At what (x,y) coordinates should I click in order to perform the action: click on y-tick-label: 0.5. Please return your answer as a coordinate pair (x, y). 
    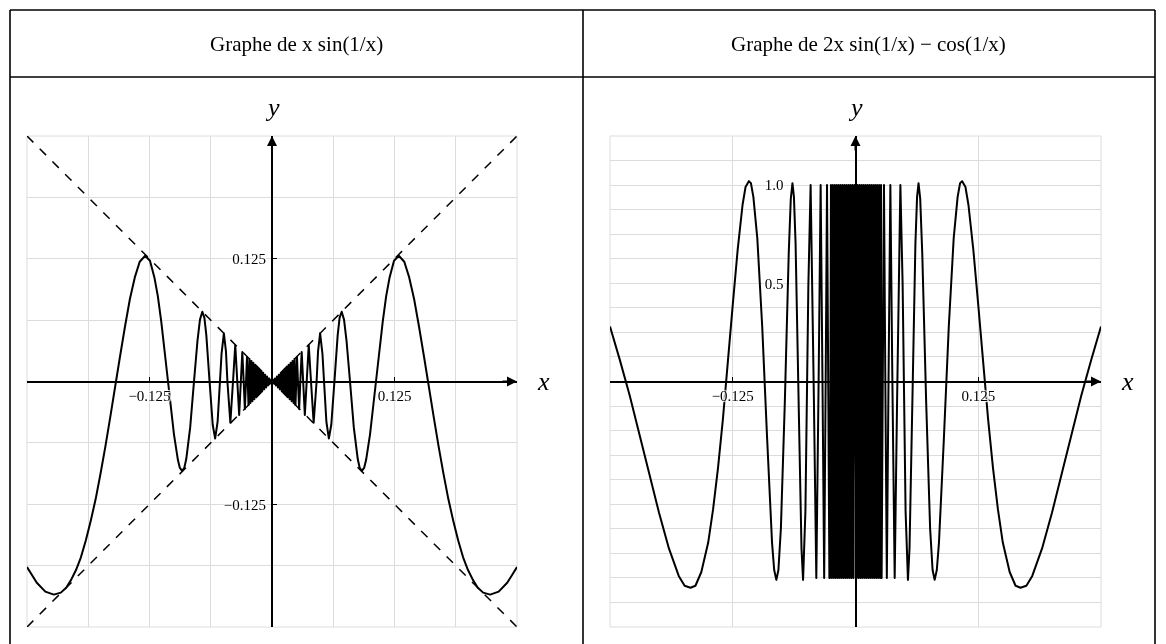
    Looking at the image, I should click on (774, 283).